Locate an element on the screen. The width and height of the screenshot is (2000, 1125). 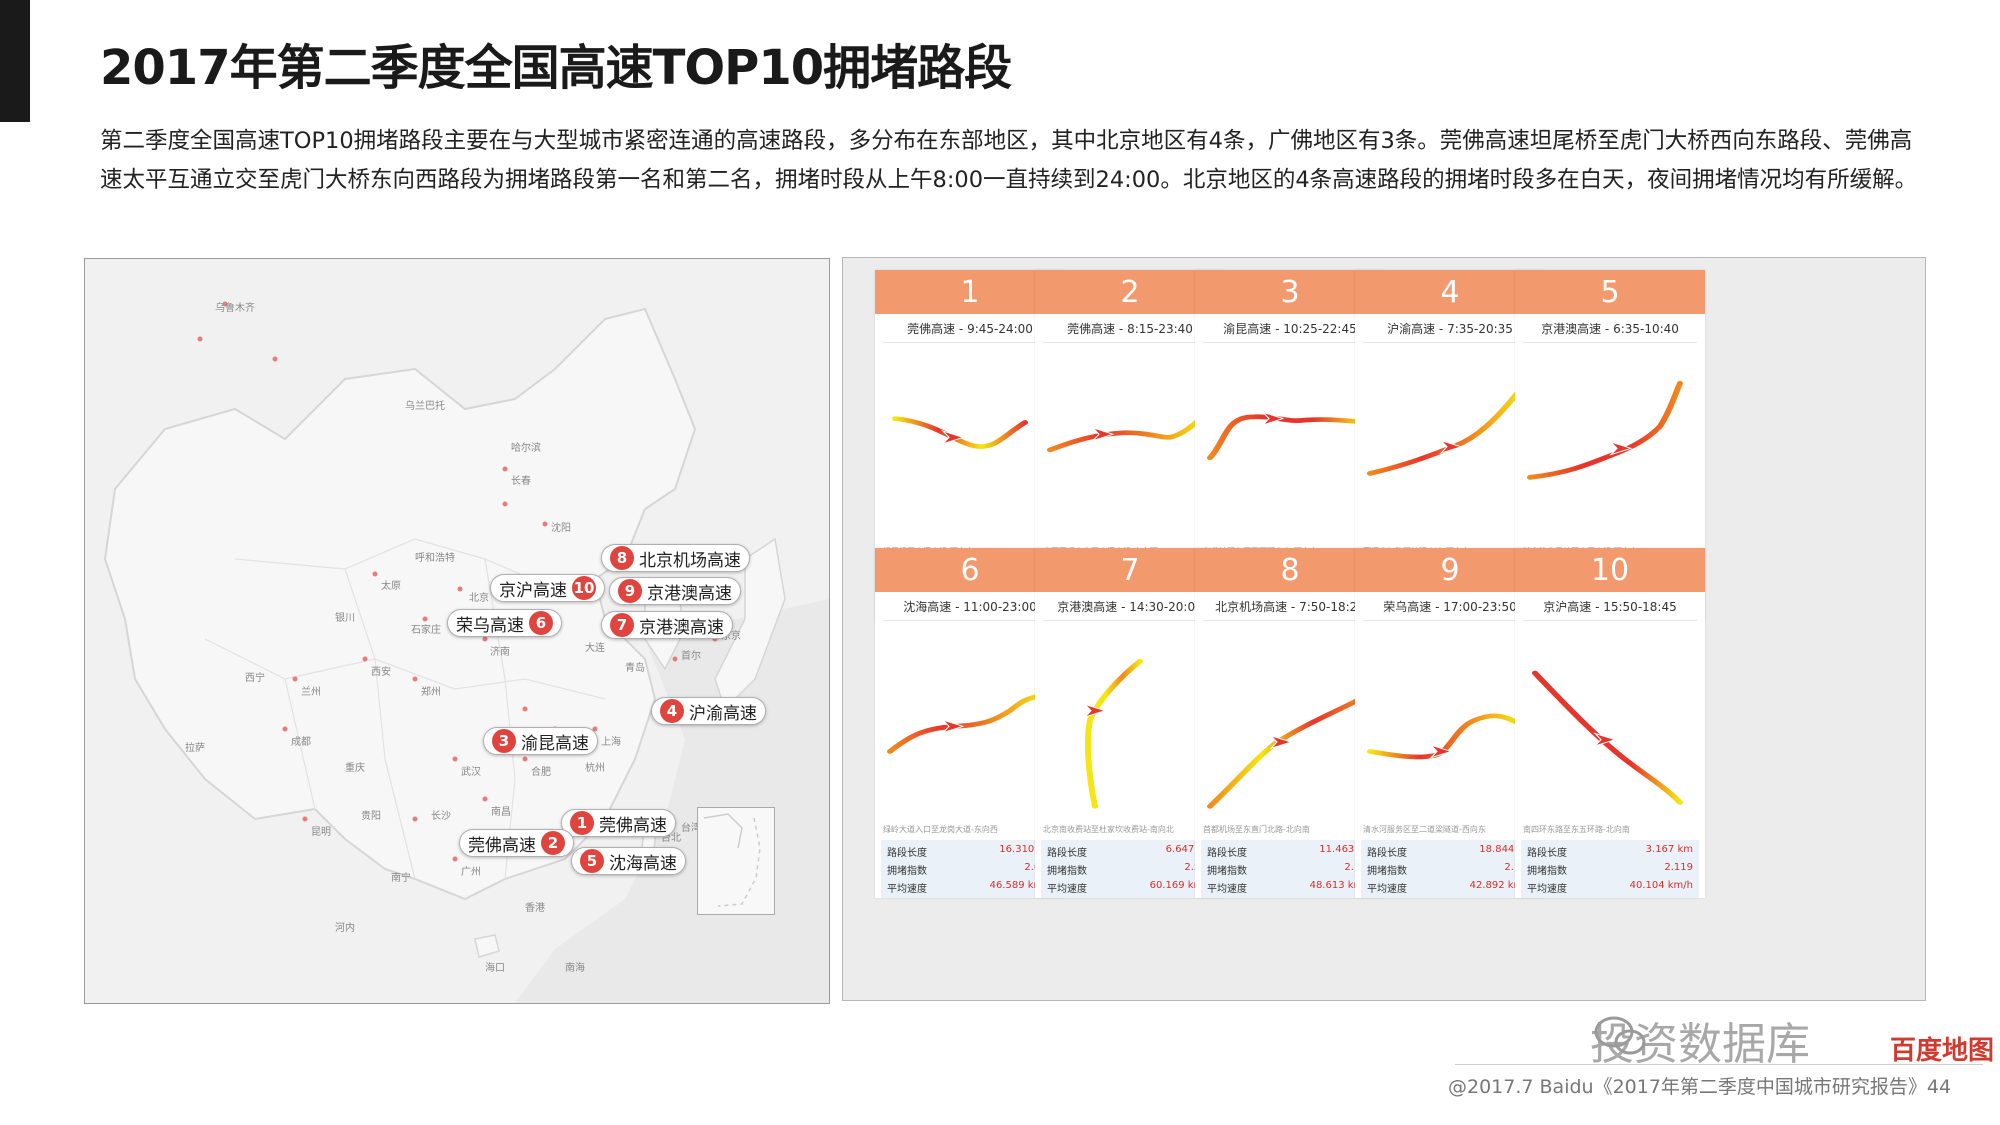
map-label-3: 3 渝昆高速 is located at coordinates (540, 741).